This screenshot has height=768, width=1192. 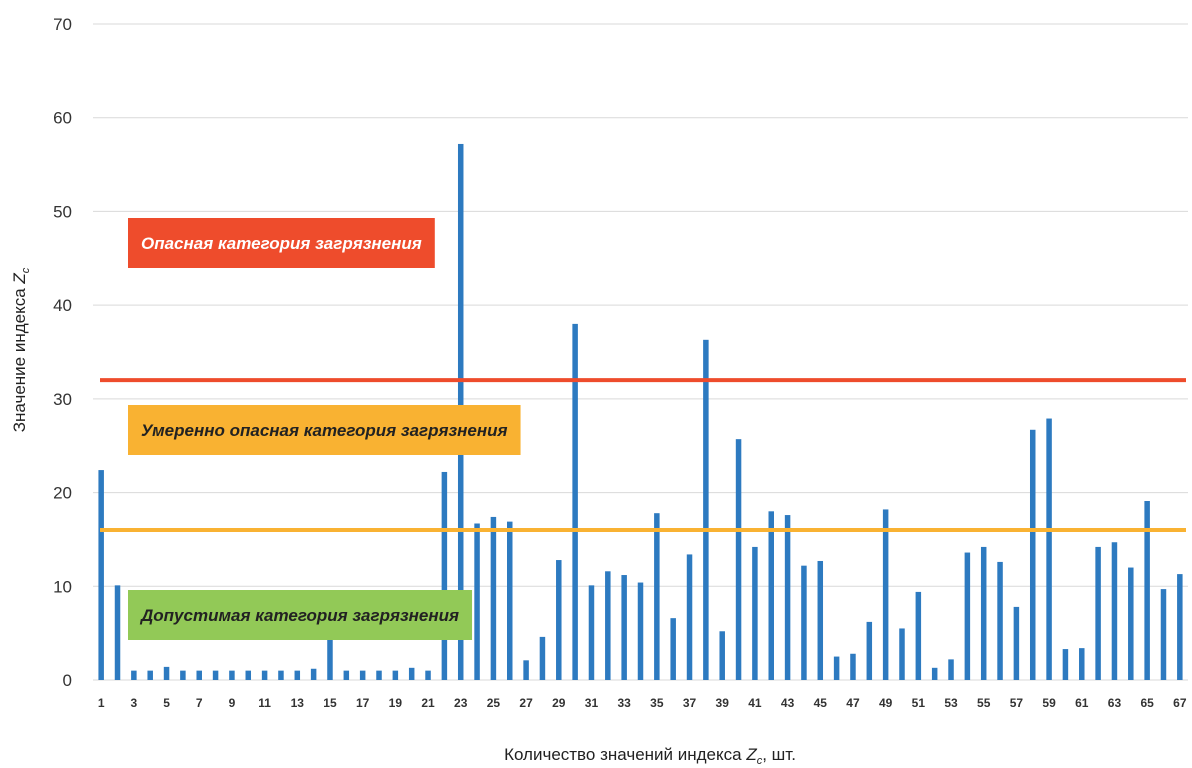 I want to click on zone-label-1: Опасная категория загрязнения, so click(x=281, y=243).